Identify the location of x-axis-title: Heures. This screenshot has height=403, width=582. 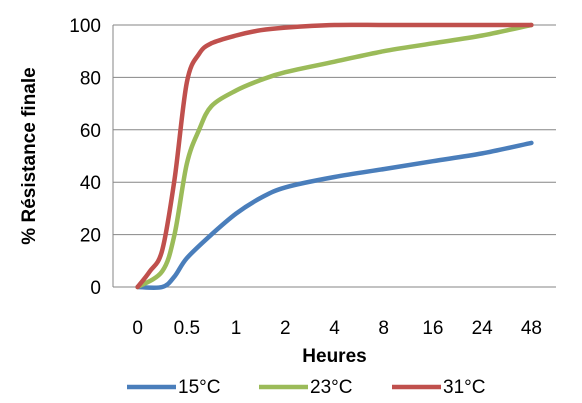
(334, 356).